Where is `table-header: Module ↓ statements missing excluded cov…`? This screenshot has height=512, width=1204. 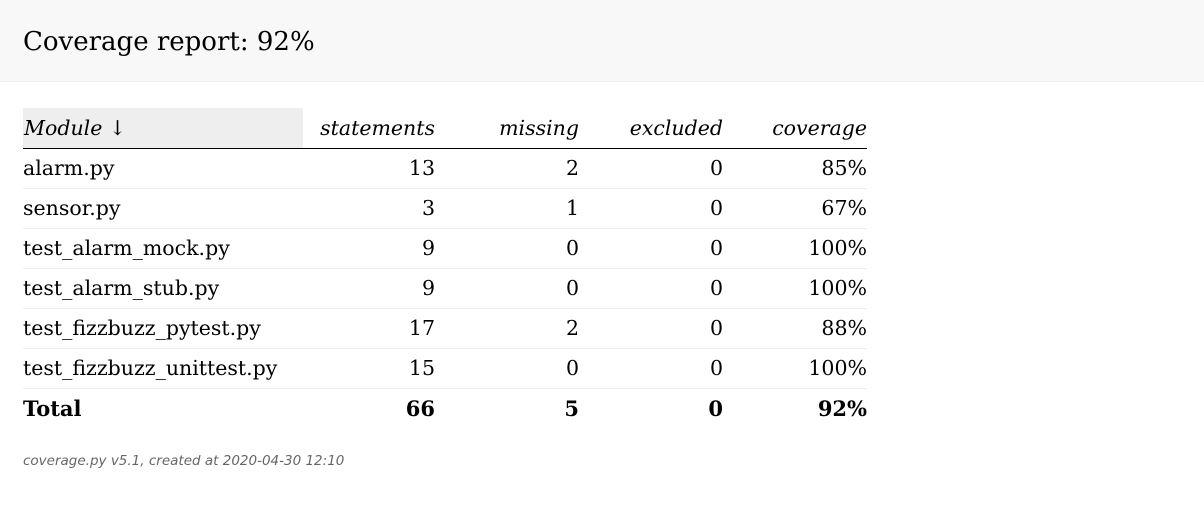
table-header: Module ↓ statements missing excluded cov… is located at coordinates (445, 128).